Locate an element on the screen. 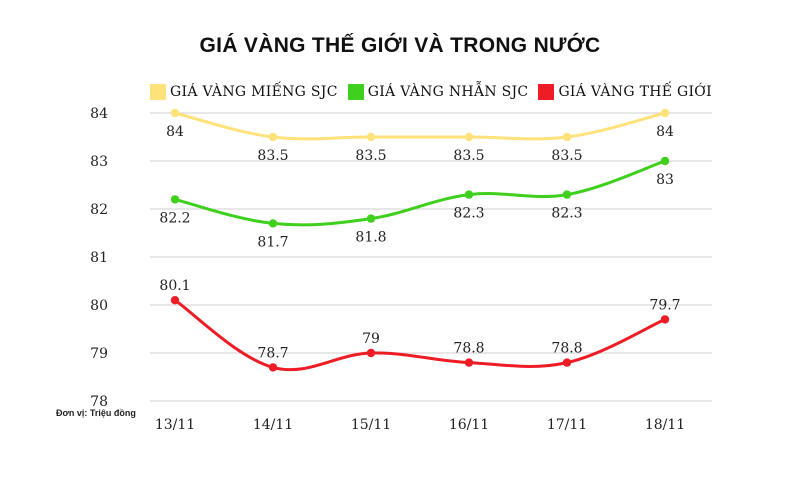 The height and width of the screenshot is (500, 800). x-tick-label-15-11: 15/11 is located at coordinates (371, 425).